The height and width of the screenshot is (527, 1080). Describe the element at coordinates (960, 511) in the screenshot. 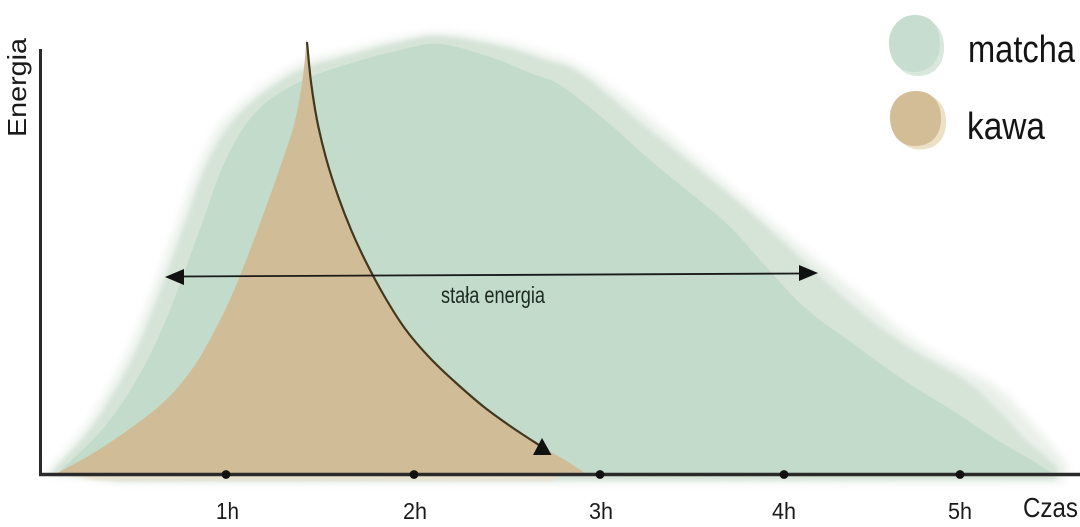

I see `svg-text: 5h` at that location.